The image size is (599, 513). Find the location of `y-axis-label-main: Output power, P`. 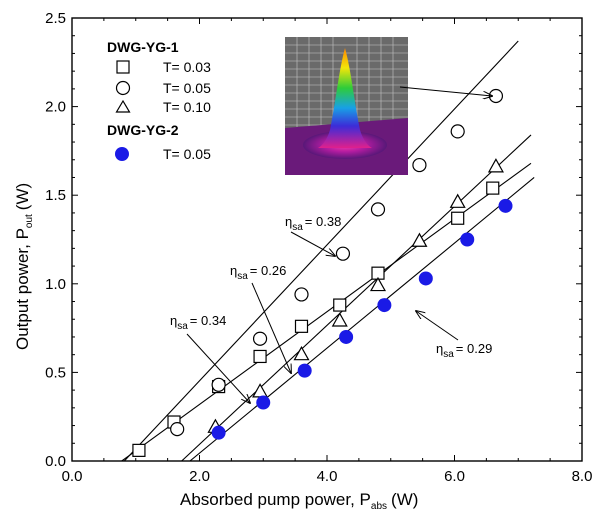

y-axis-label-main: Output power, P is located at coordinates (22, 289).